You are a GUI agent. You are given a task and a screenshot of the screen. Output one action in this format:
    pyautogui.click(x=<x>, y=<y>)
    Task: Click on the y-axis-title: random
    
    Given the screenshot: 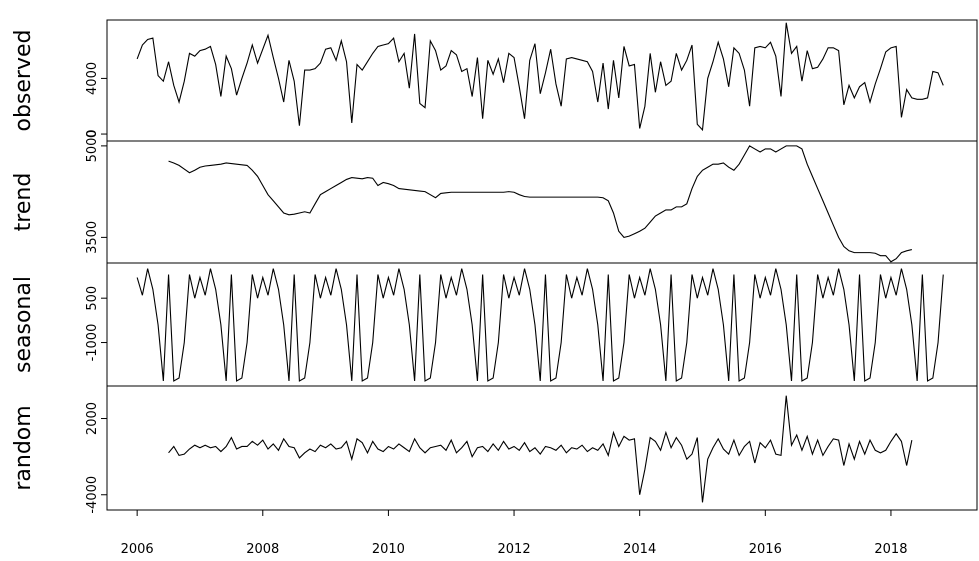 What is the action you would take?
    pyautogui.click(x=23, y=447)
    